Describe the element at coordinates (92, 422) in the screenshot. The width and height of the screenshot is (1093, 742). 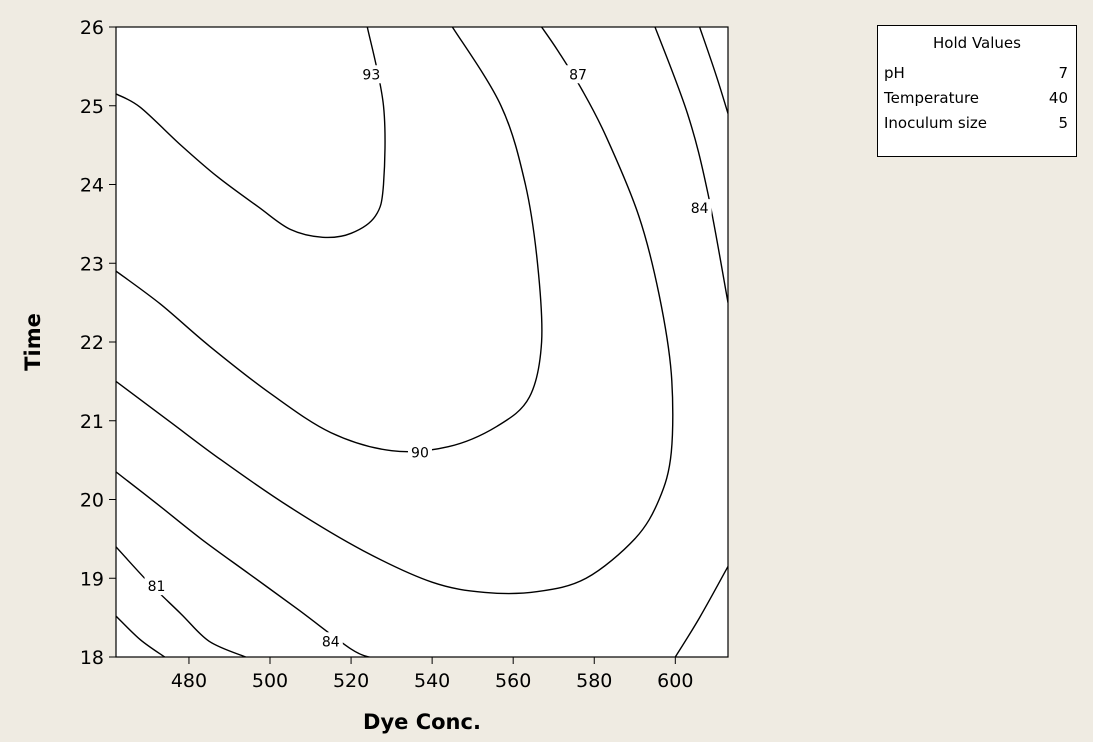
I see `y-tick-label: 21` at that location.